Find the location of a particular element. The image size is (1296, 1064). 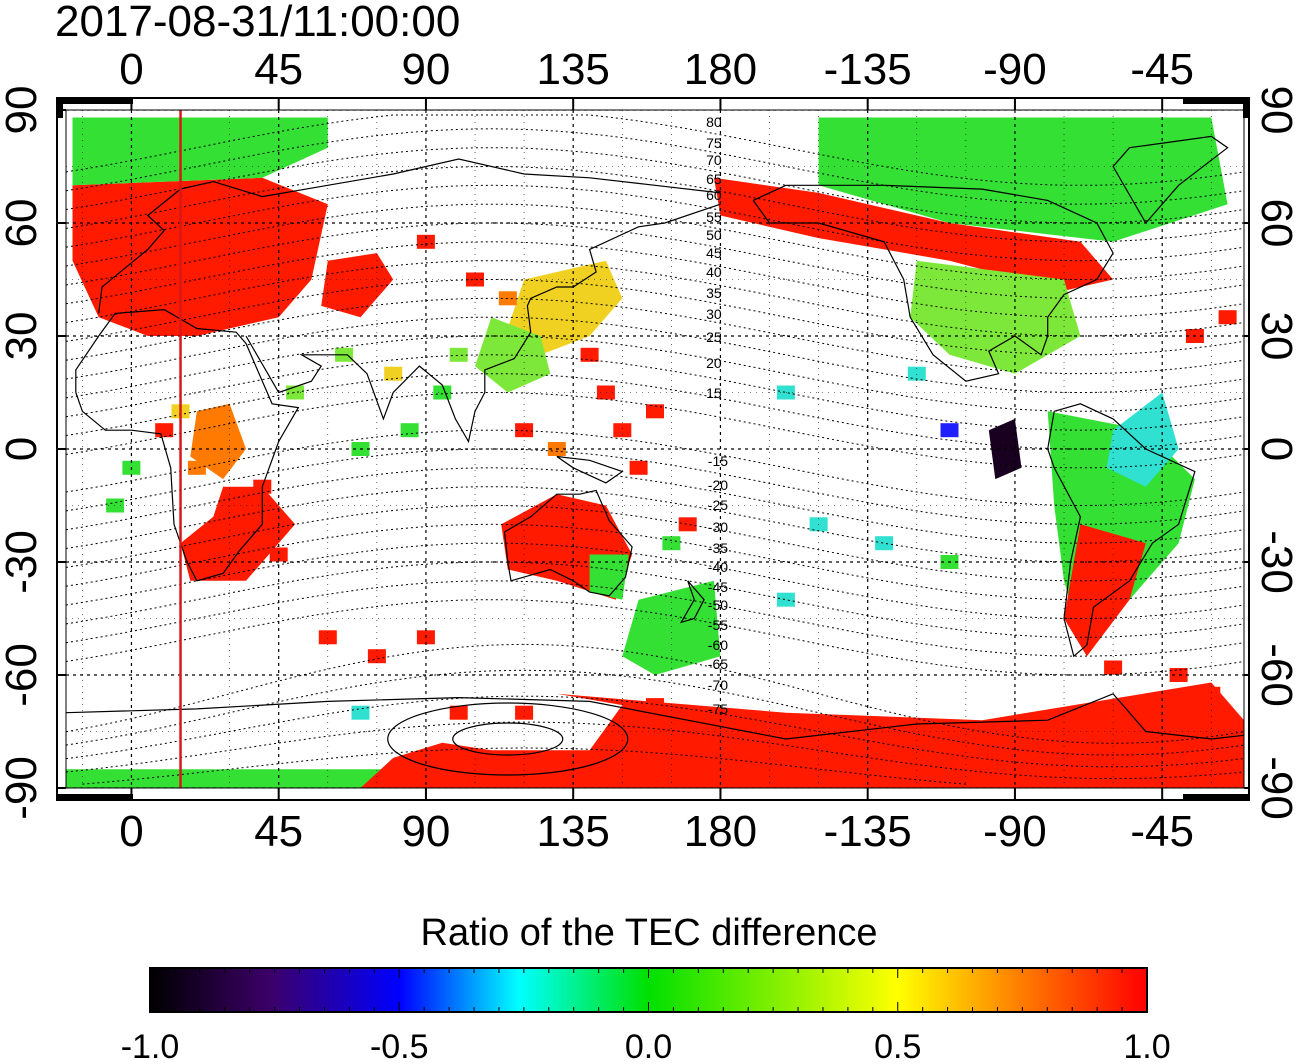

top-lon-label-6: -90 is located at coordinates (1015, 69).